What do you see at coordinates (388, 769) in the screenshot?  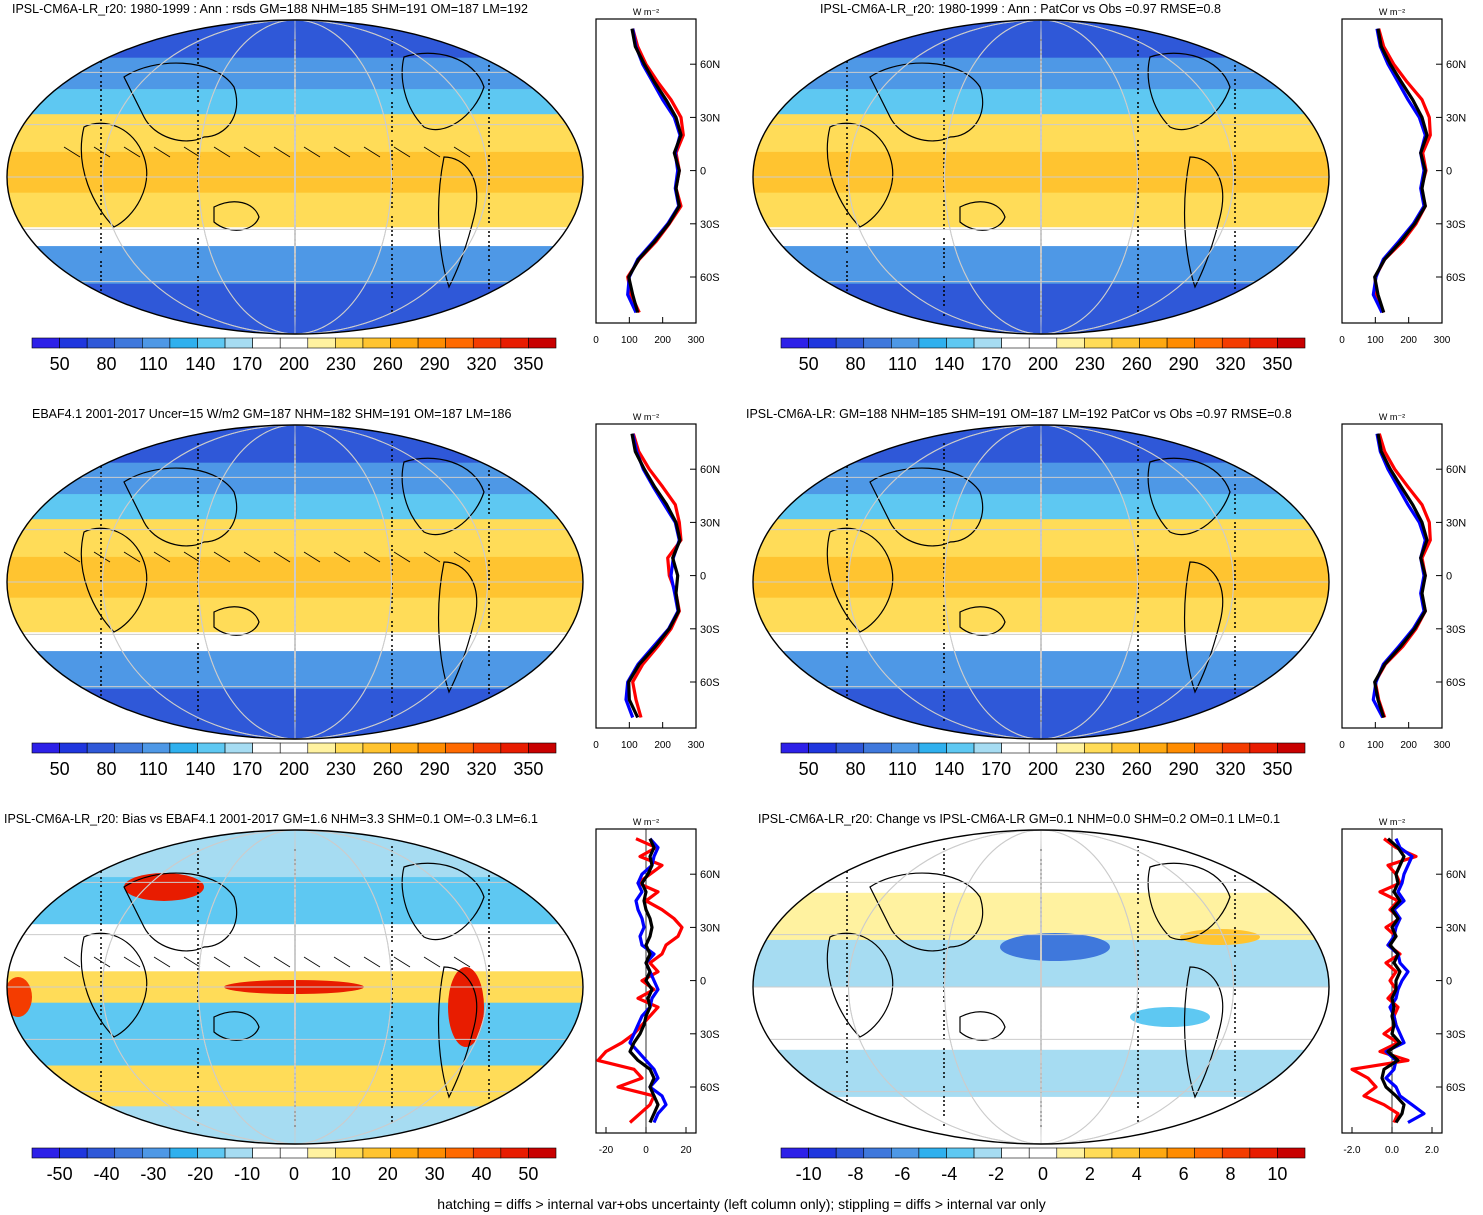 I see `colorbar-tick-label: 260` at bounding box center [388, 769].